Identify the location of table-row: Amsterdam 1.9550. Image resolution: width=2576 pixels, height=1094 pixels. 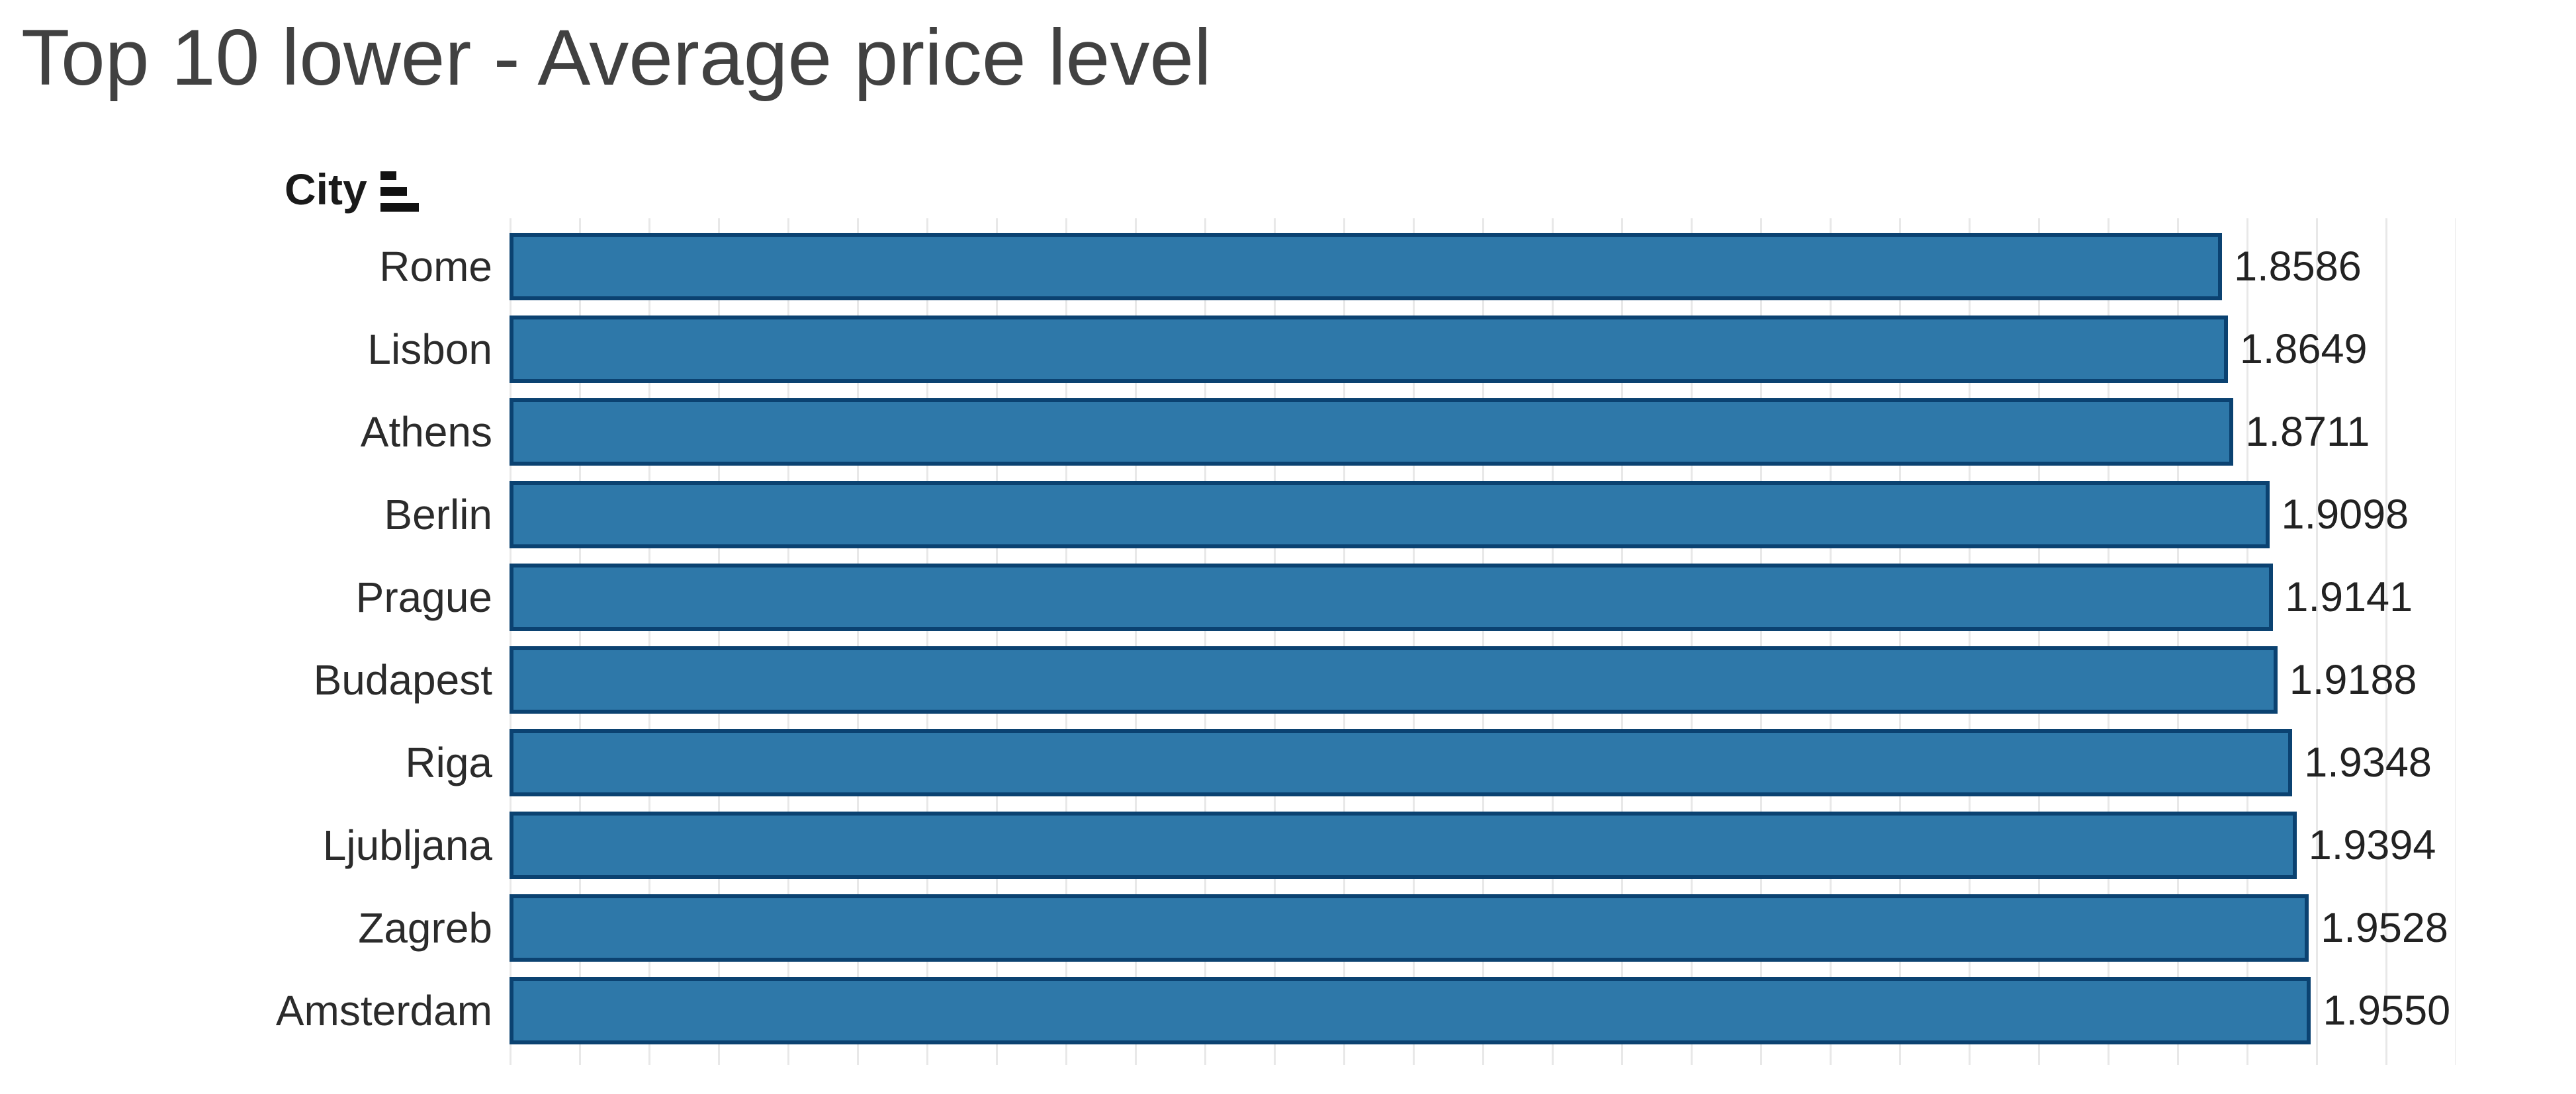
(1288, 1010).